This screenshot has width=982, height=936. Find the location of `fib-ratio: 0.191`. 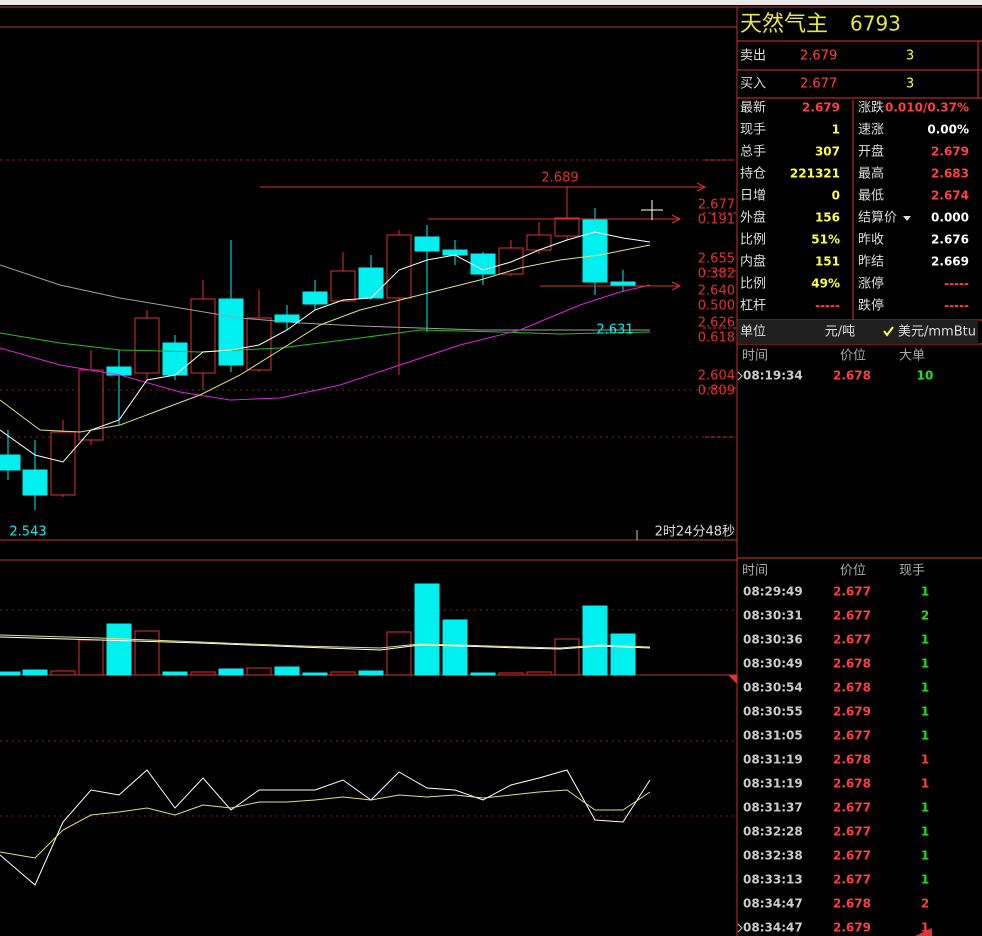

fib-ratio: 0.191 is located at coordinates (716, 220).